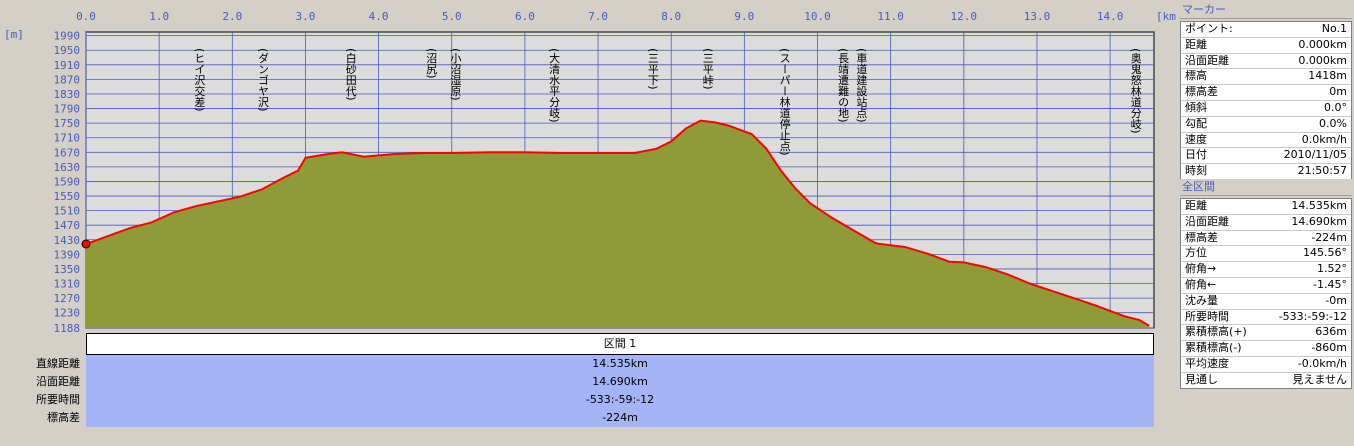 Image resolution: width=1354 pixels, height=446 pixels. Describe the element at coordinates (232, 16) in the screenshot. I see `x-tick-label: 2.0` at that location.